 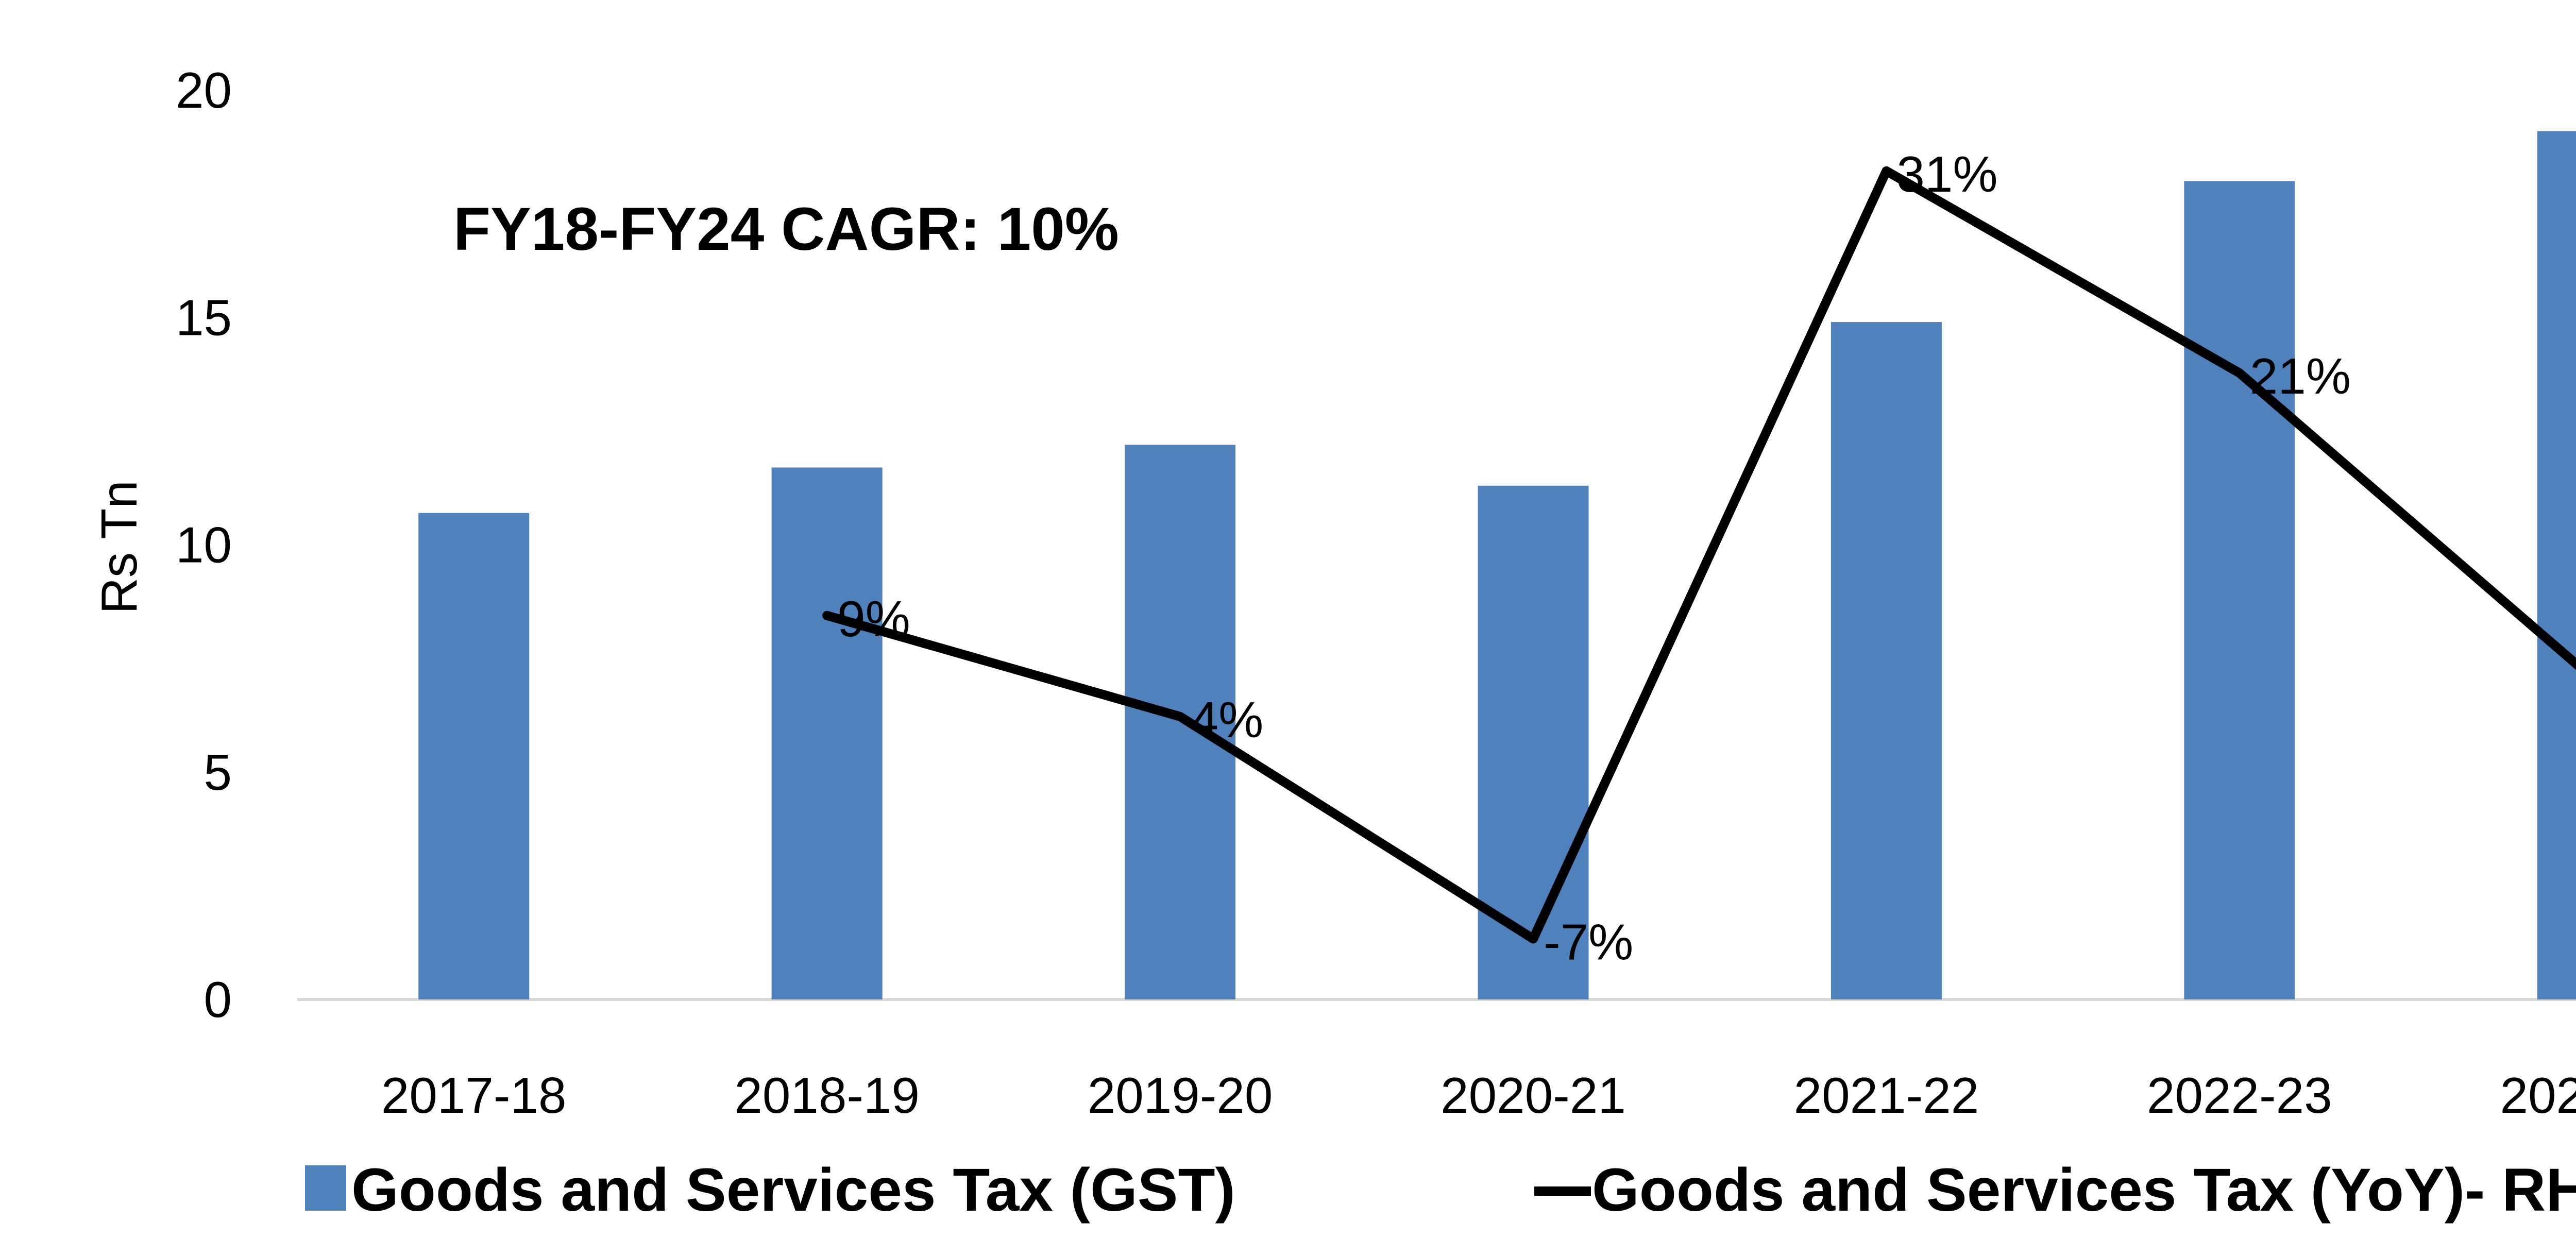 What do you see at coordinates (1588, 941) in the screenshot?
I see `line-data-label: -7%` at bounding box center [1588, 941].